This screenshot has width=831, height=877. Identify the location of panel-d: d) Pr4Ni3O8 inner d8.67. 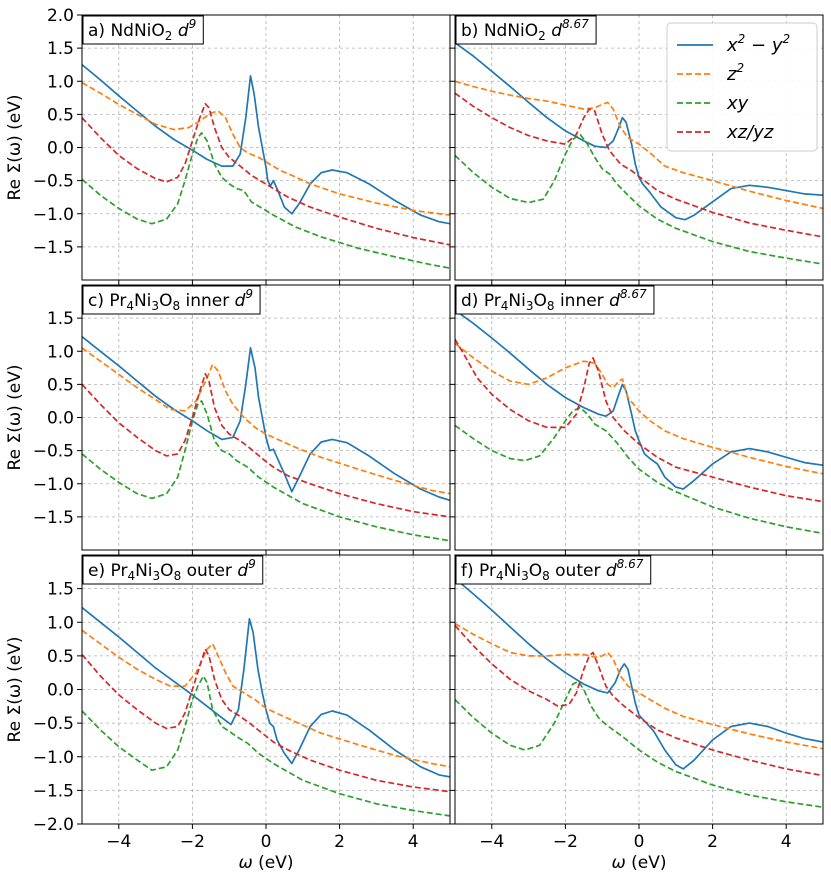
(637, 419).